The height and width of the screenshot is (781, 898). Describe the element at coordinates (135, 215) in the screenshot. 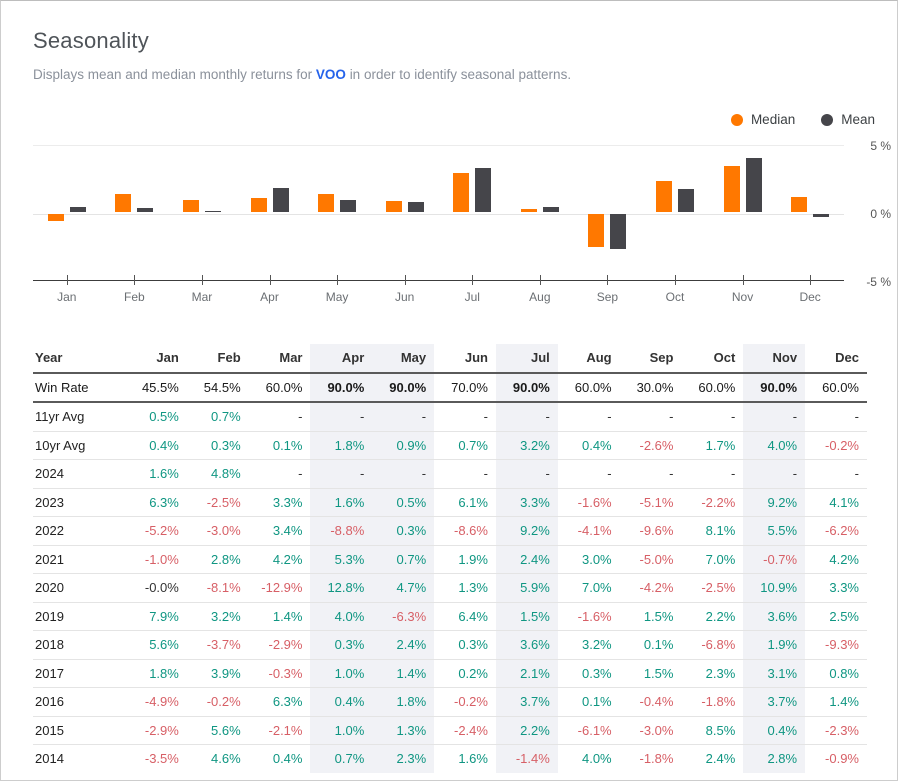

I see `bar-group-feb` at that location.